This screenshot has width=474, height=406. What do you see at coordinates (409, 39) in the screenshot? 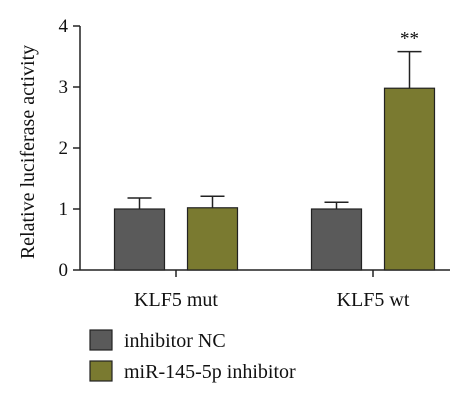
I see `significance-label: **` at bounding box center [409, 39].